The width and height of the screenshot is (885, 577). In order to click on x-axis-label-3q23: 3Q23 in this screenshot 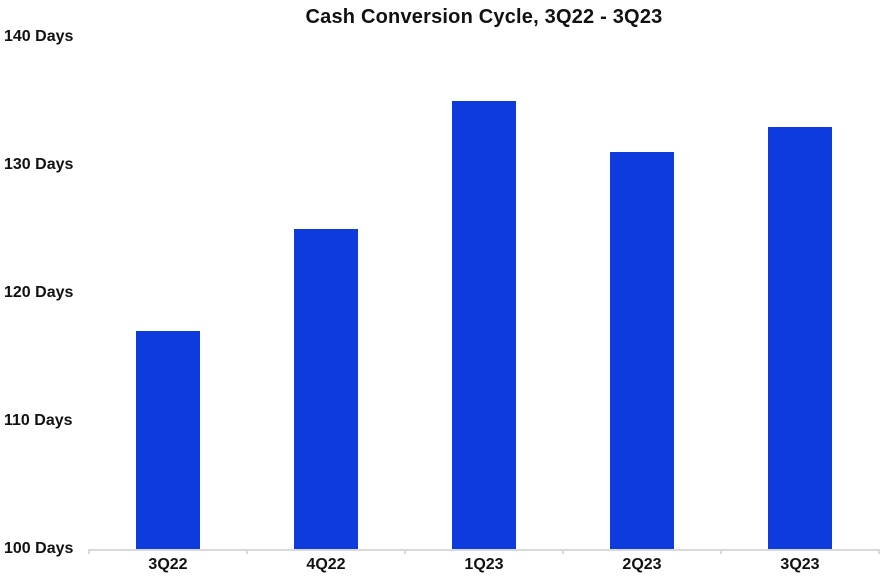, I will do `click(800, 564)`.